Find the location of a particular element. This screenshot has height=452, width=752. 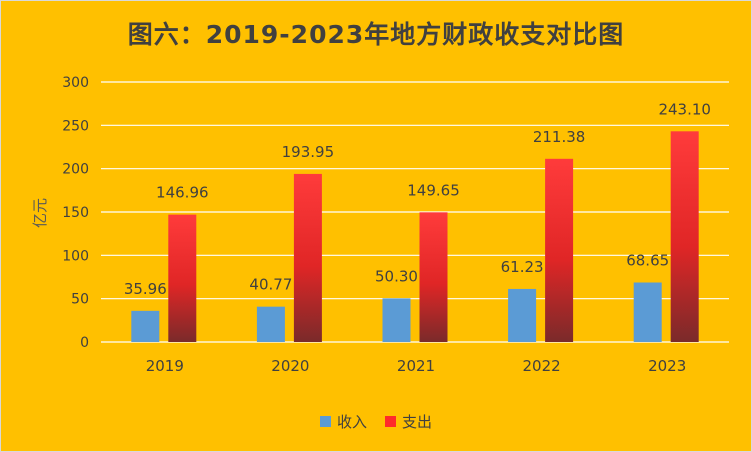

y-tick-label: 0 is located at coordinates (84, 343).